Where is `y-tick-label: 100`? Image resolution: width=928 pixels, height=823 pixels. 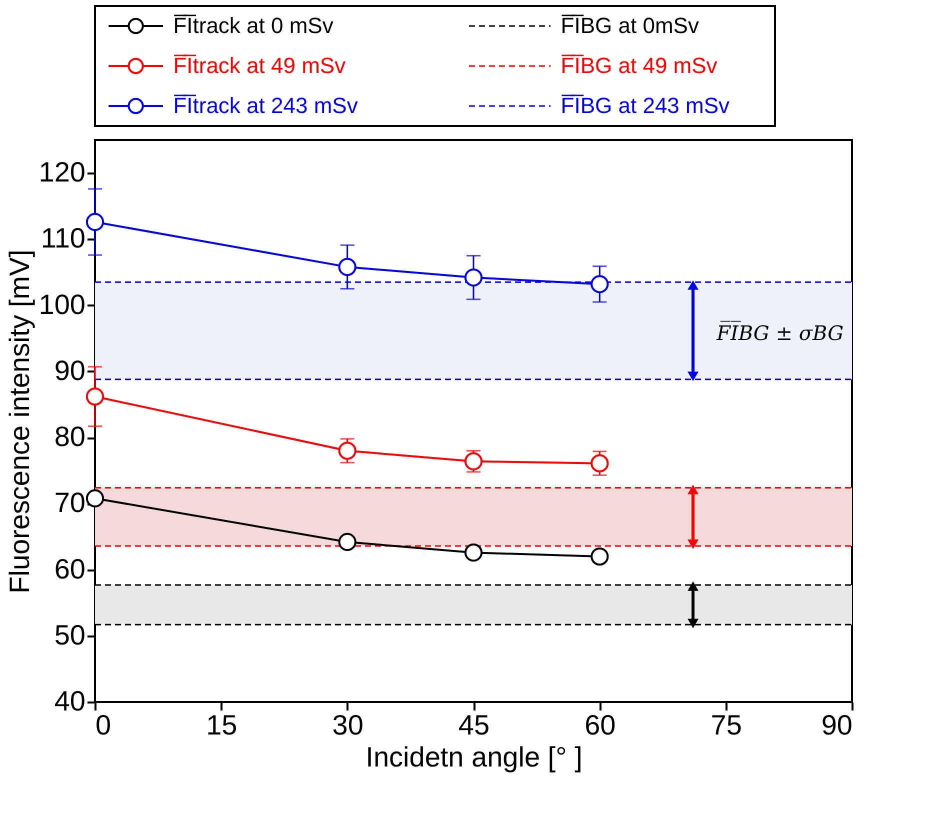
y-tick-label: 100 is located at coordinates (62, 304).